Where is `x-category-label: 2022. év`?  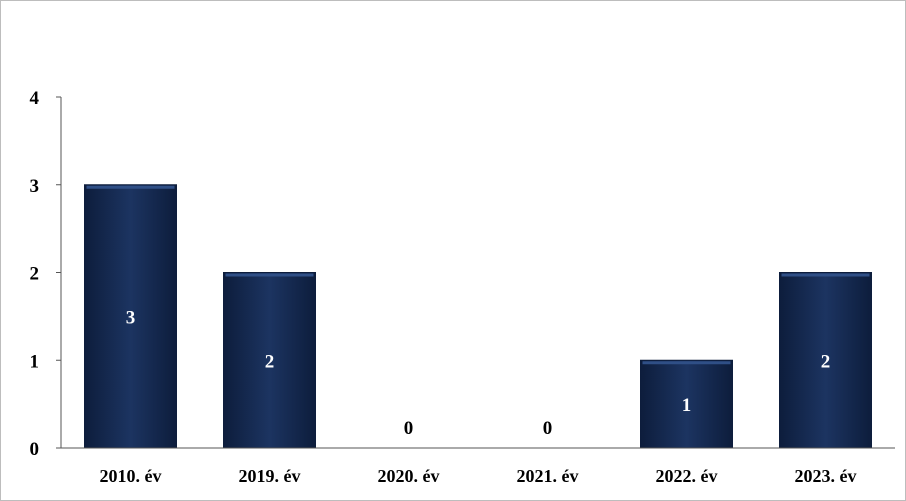
x-category-label: 2022. év is located at coordinates (687, 476).